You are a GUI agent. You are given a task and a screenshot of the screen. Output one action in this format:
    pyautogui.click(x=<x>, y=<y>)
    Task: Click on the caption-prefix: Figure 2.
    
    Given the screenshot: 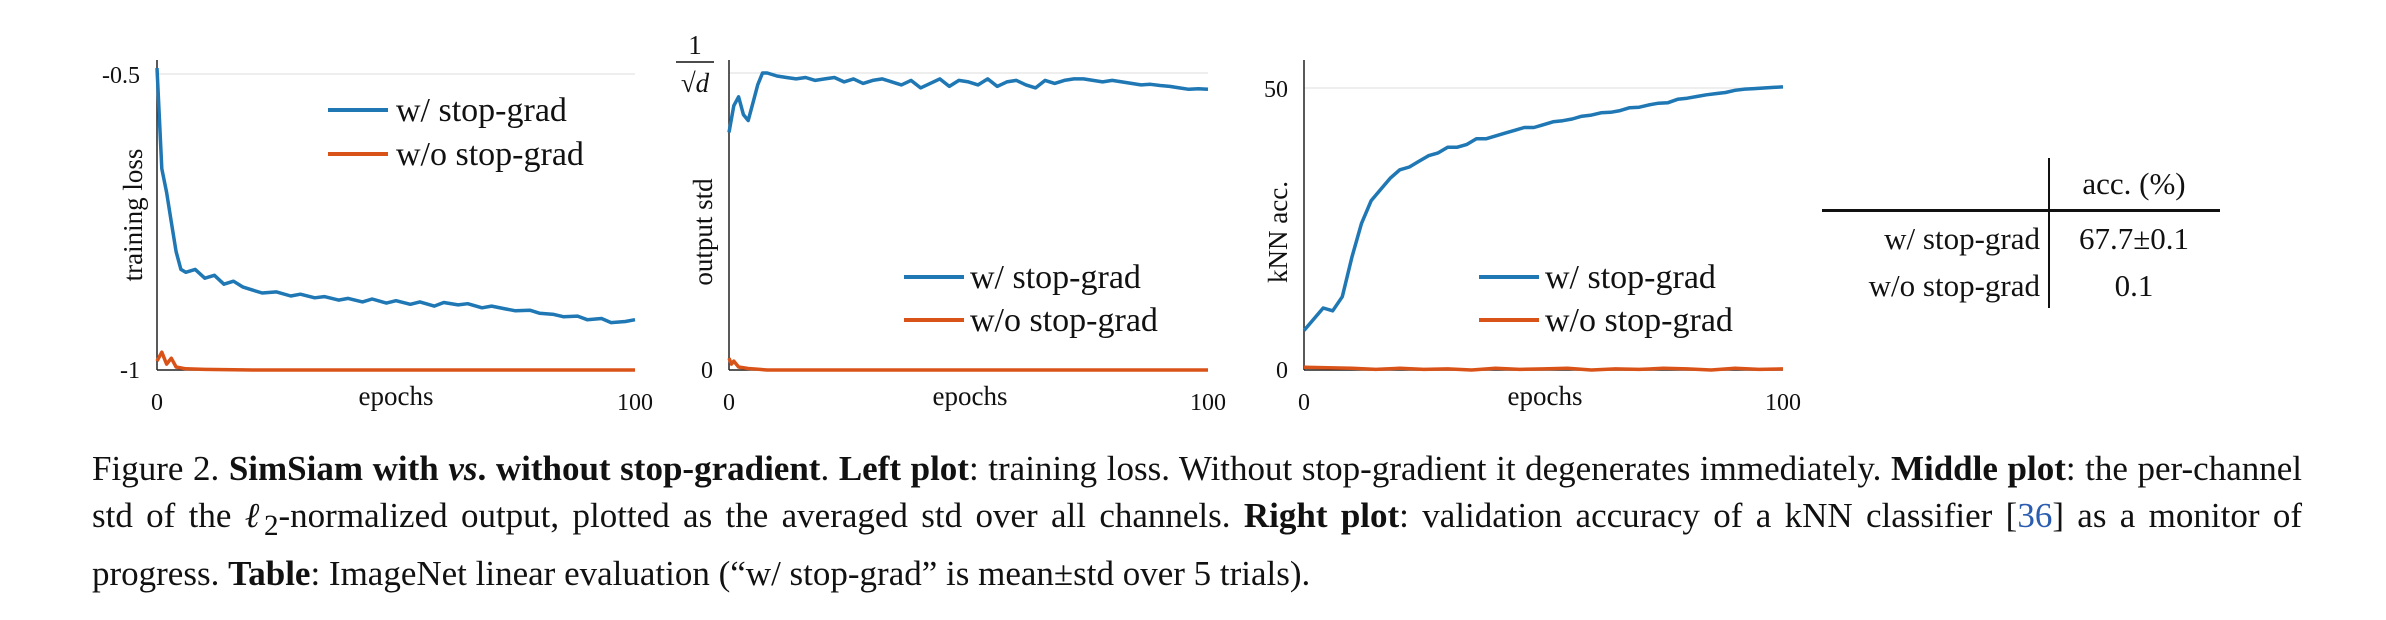 What is the action you would take?
    pyautogui.click(x=160, y=468)
    